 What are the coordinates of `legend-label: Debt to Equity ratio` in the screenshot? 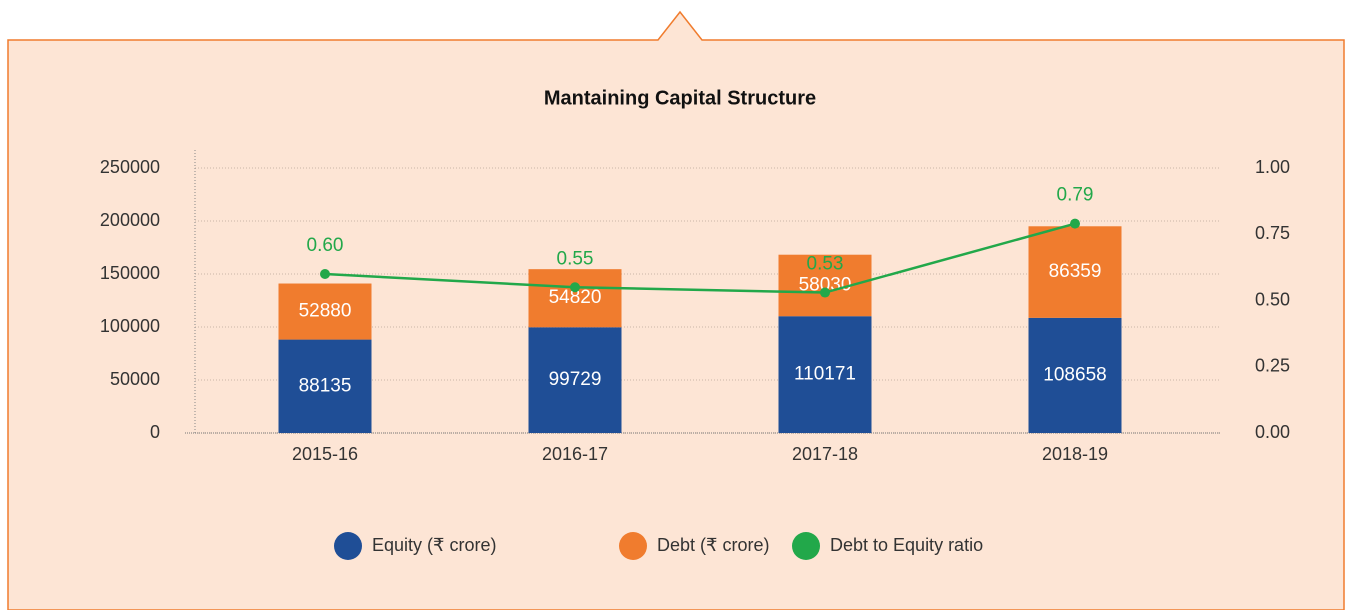 It's located at (906, 545).